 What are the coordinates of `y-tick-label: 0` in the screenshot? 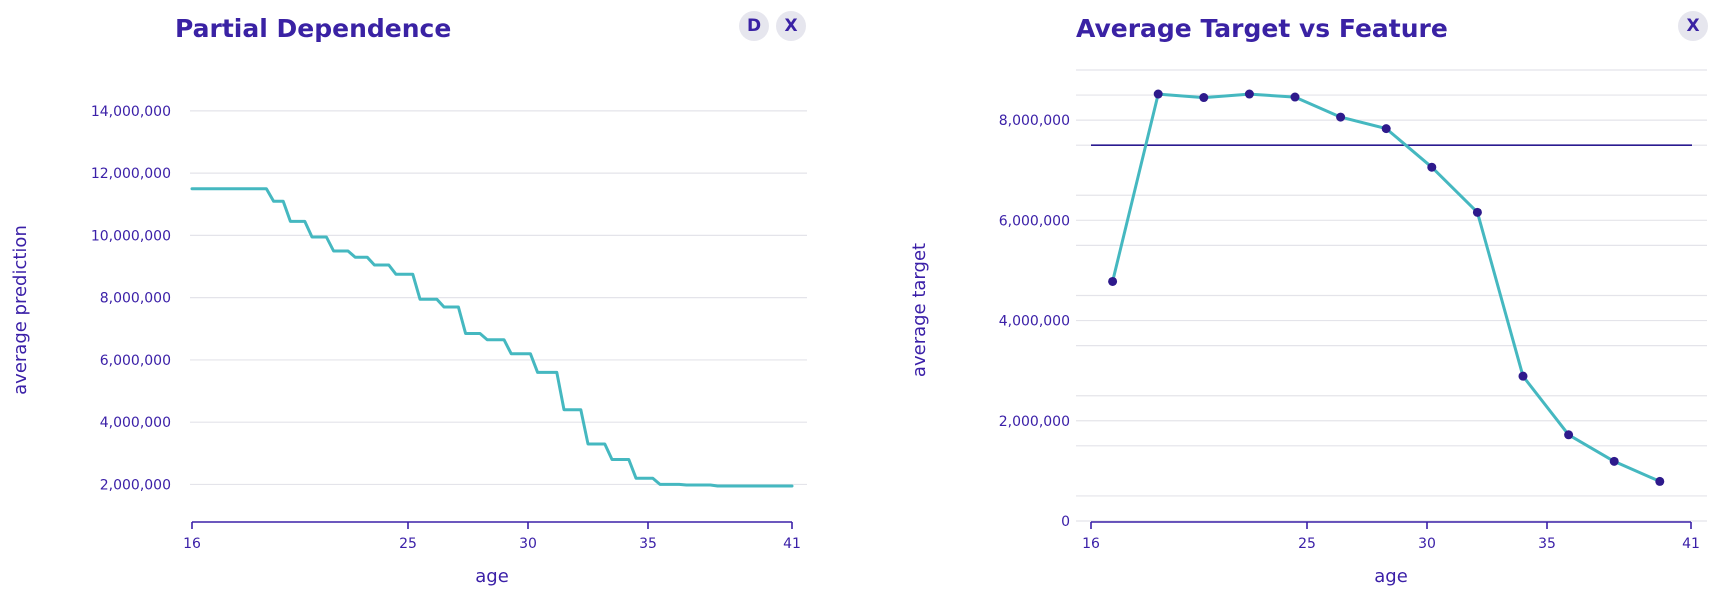 It's located at (1065, 522).